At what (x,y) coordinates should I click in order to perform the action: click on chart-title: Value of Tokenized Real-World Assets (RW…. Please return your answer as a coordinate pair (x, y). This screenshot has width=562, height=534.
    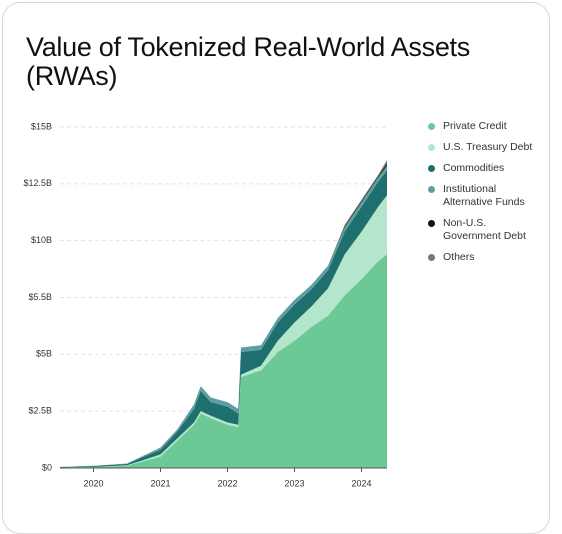
    Looking at the image, I should click on (248, 61).